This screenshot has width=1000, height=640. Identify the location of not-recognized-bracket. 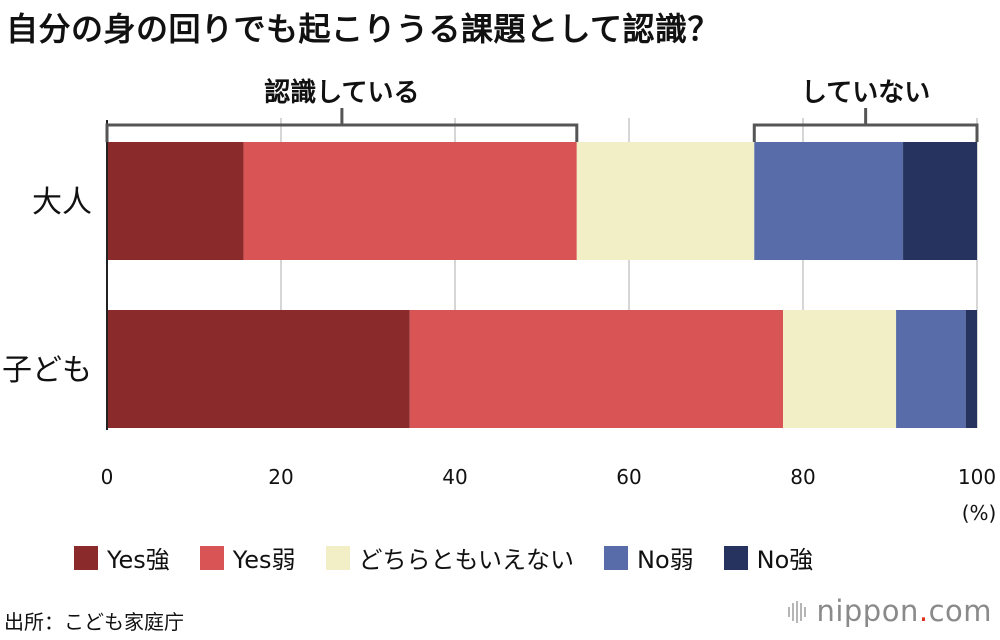
(865, 132).